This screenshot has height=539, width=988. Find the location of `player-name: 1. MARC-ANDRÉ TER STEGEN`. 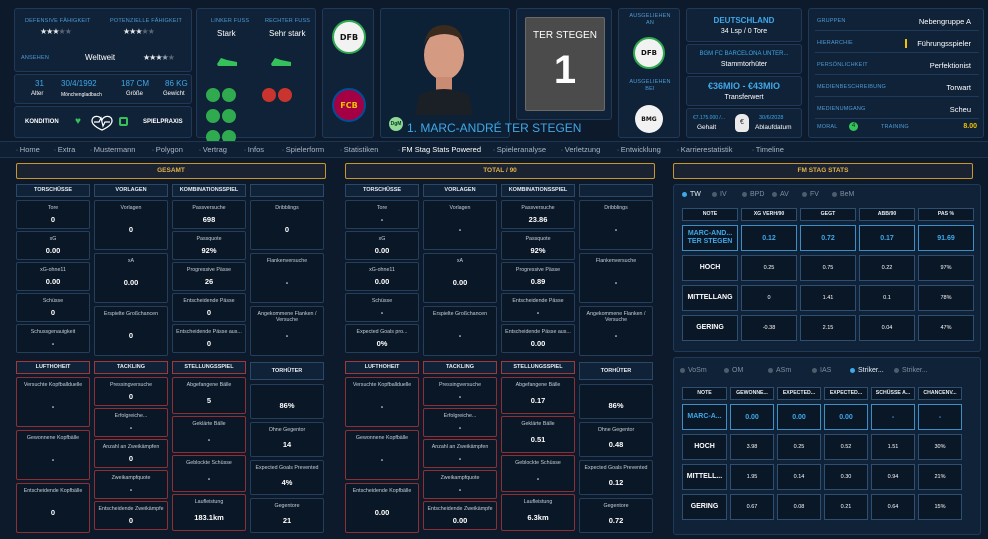

player-name: 1. MARC-ANDRÉ TER STEGEN is located at coordinates (494, 128).